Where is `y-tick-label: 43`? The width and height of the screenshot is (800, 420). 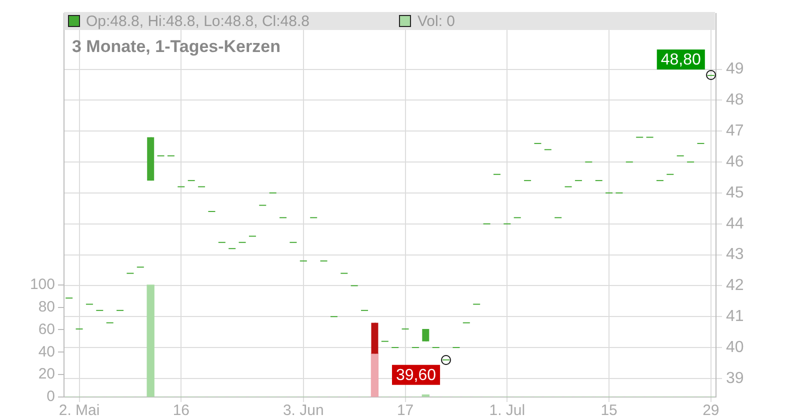
y-tick-label: 43 is located at coordinates (735, 255).